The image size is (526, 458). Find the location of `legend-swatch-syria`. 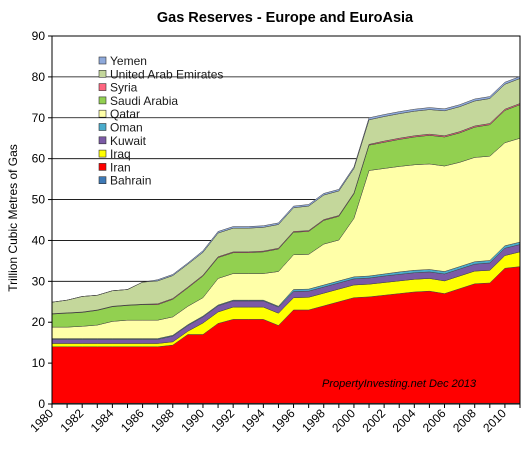

legend-swatch-syria is located at coordinates (102, 87).